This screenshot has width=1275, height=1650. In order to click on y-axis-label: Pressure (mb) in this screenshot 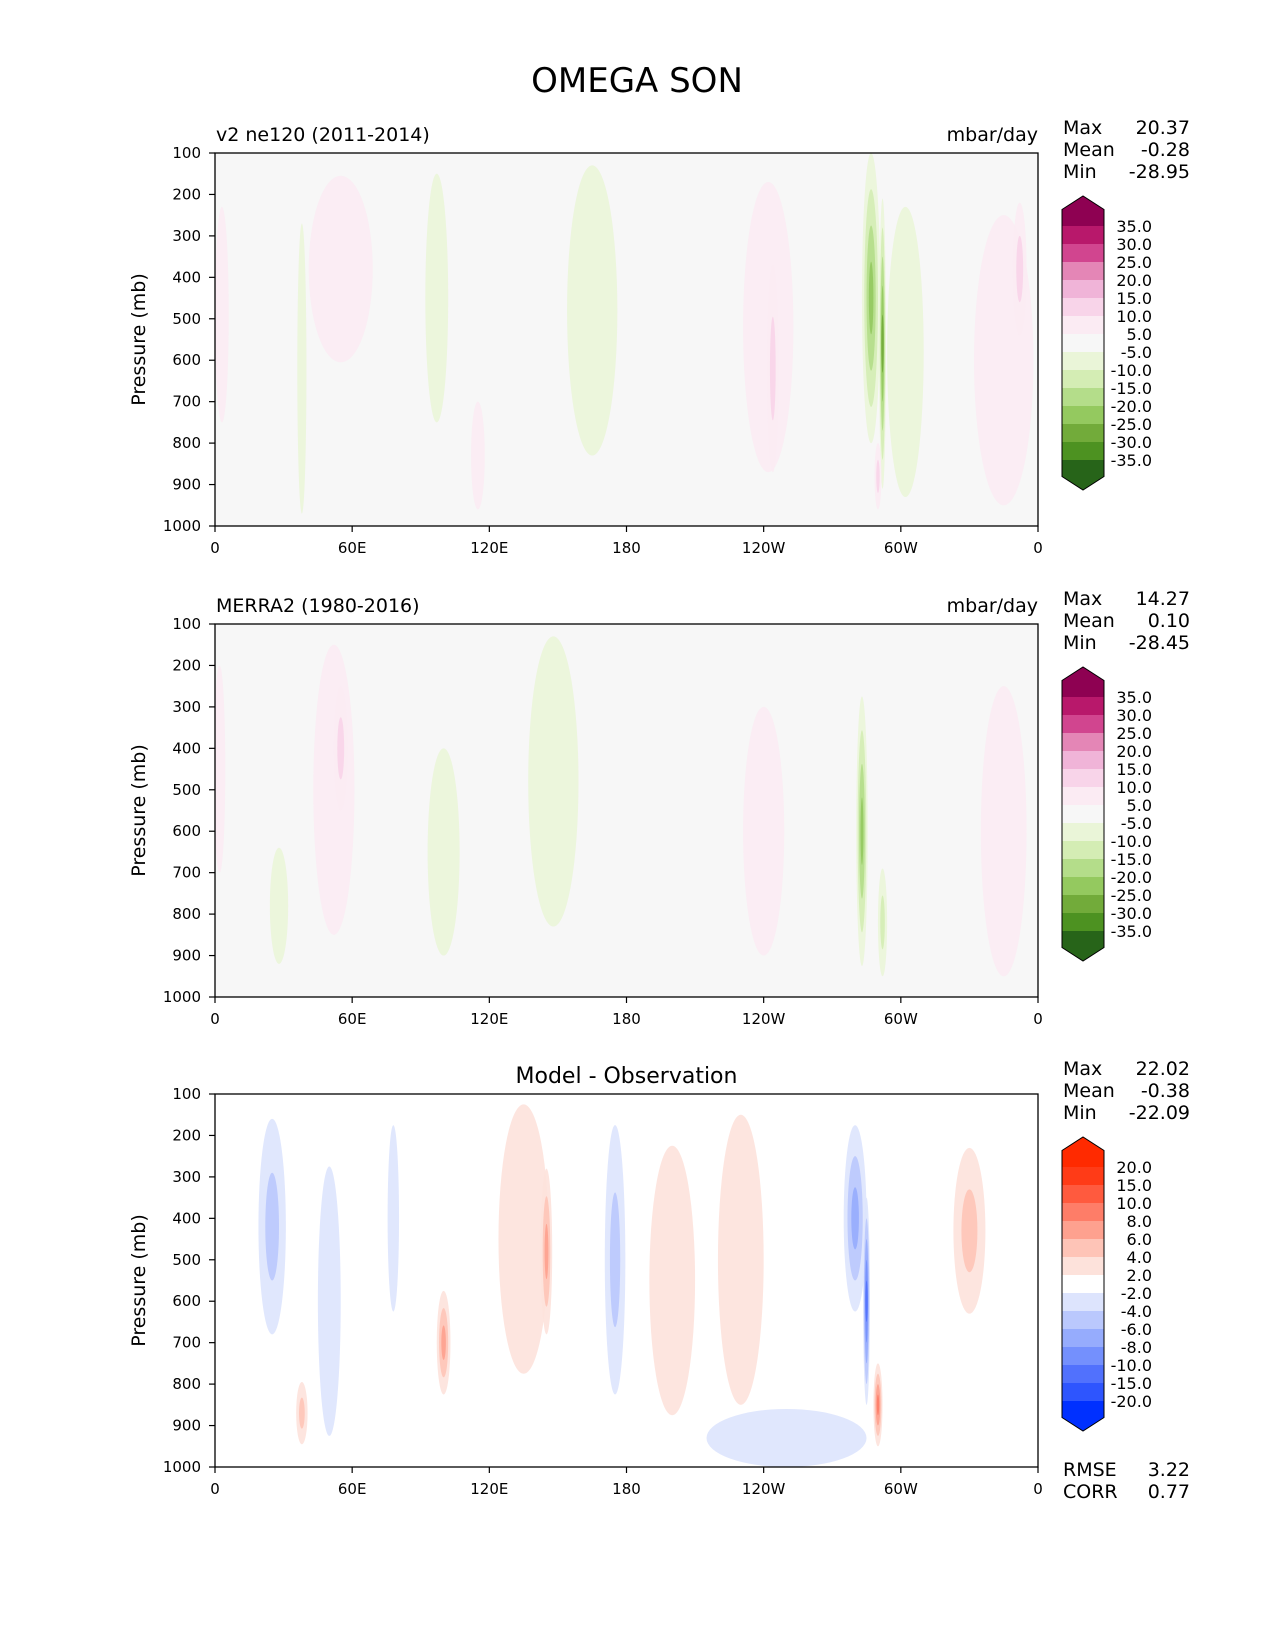, I will do `click(139, 339)`.